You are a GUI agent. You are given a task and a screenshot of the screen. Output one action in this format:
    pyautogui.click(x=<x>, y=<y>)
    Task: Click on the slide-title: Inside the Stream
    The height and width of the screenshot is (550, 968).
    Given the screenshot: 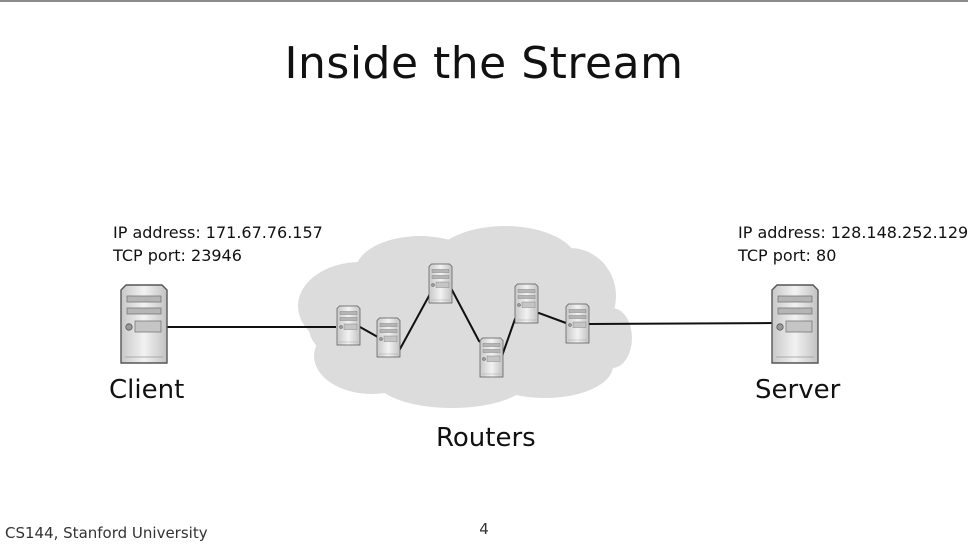 What is the action you would take?
    pyautogui.click(x=484, y=63)
    